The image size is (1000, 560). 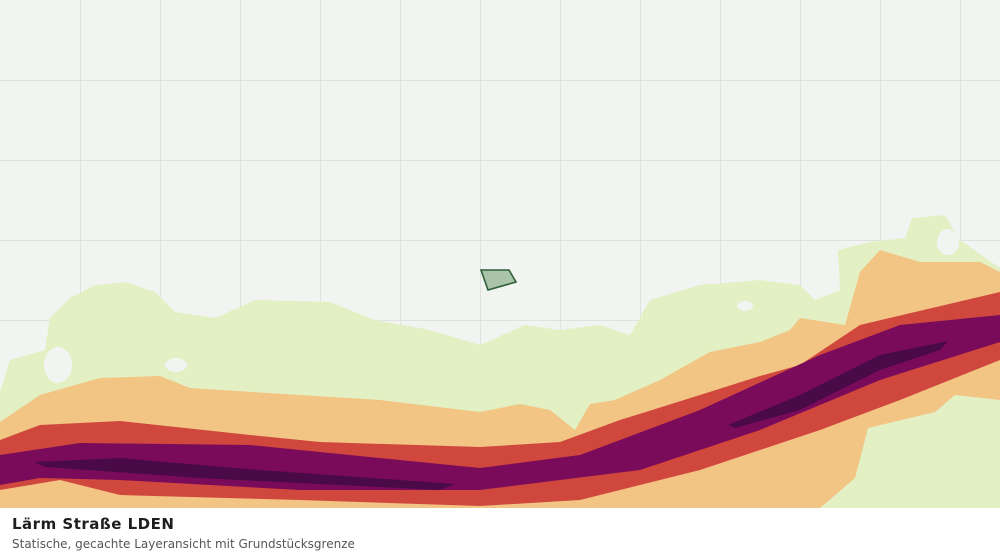 What do you see at coordinates (240, 495) in the screenshot?
I see `noise-zone-lower-orange` at bounding box center [240, 495].